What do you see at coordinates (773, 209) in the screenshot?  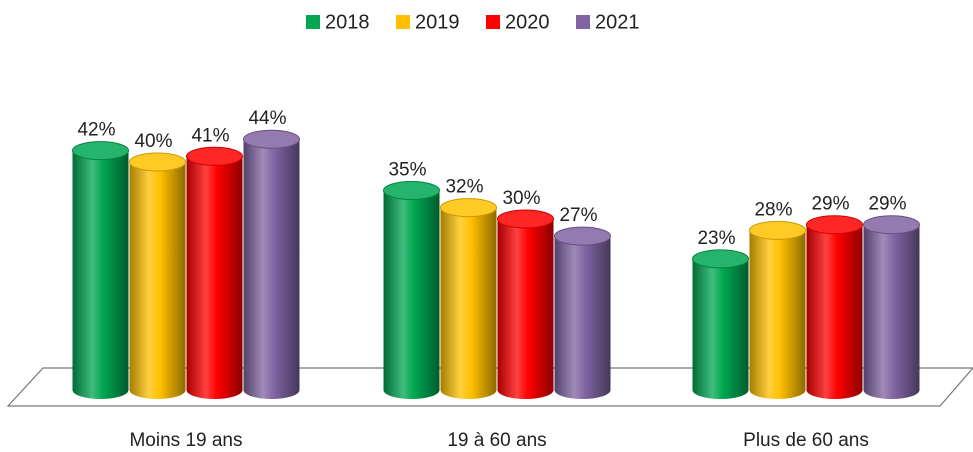 I see `data-label: 28%` at bounding box center [773, 209].